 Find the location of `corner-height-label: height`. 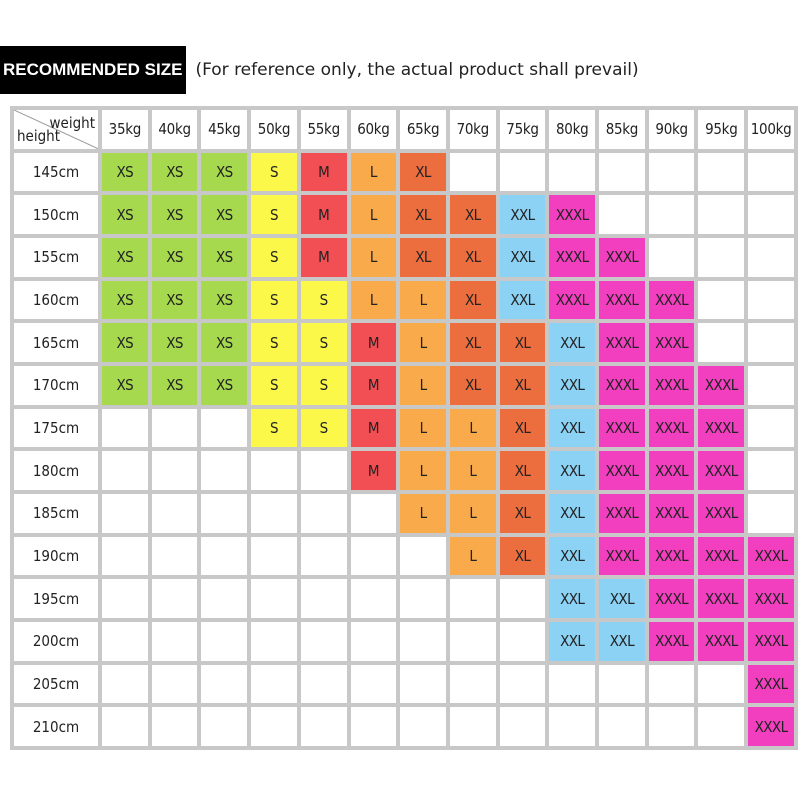

corner-height-label: height is located at coordinates (39, 135).